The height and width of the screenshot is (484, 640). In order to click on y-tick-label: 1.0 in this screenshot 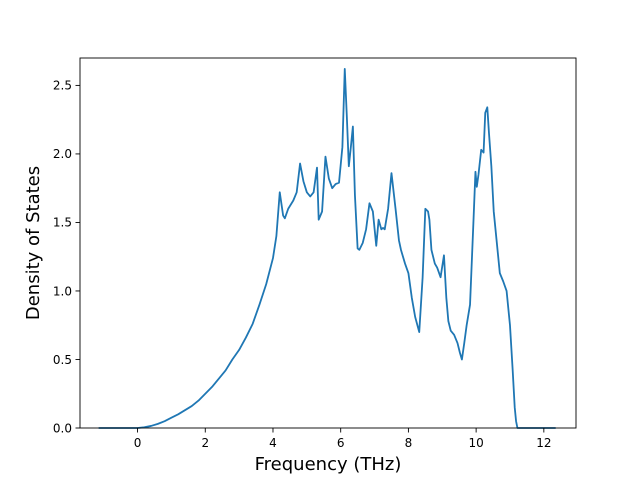, I will do `click(62, 291)`.